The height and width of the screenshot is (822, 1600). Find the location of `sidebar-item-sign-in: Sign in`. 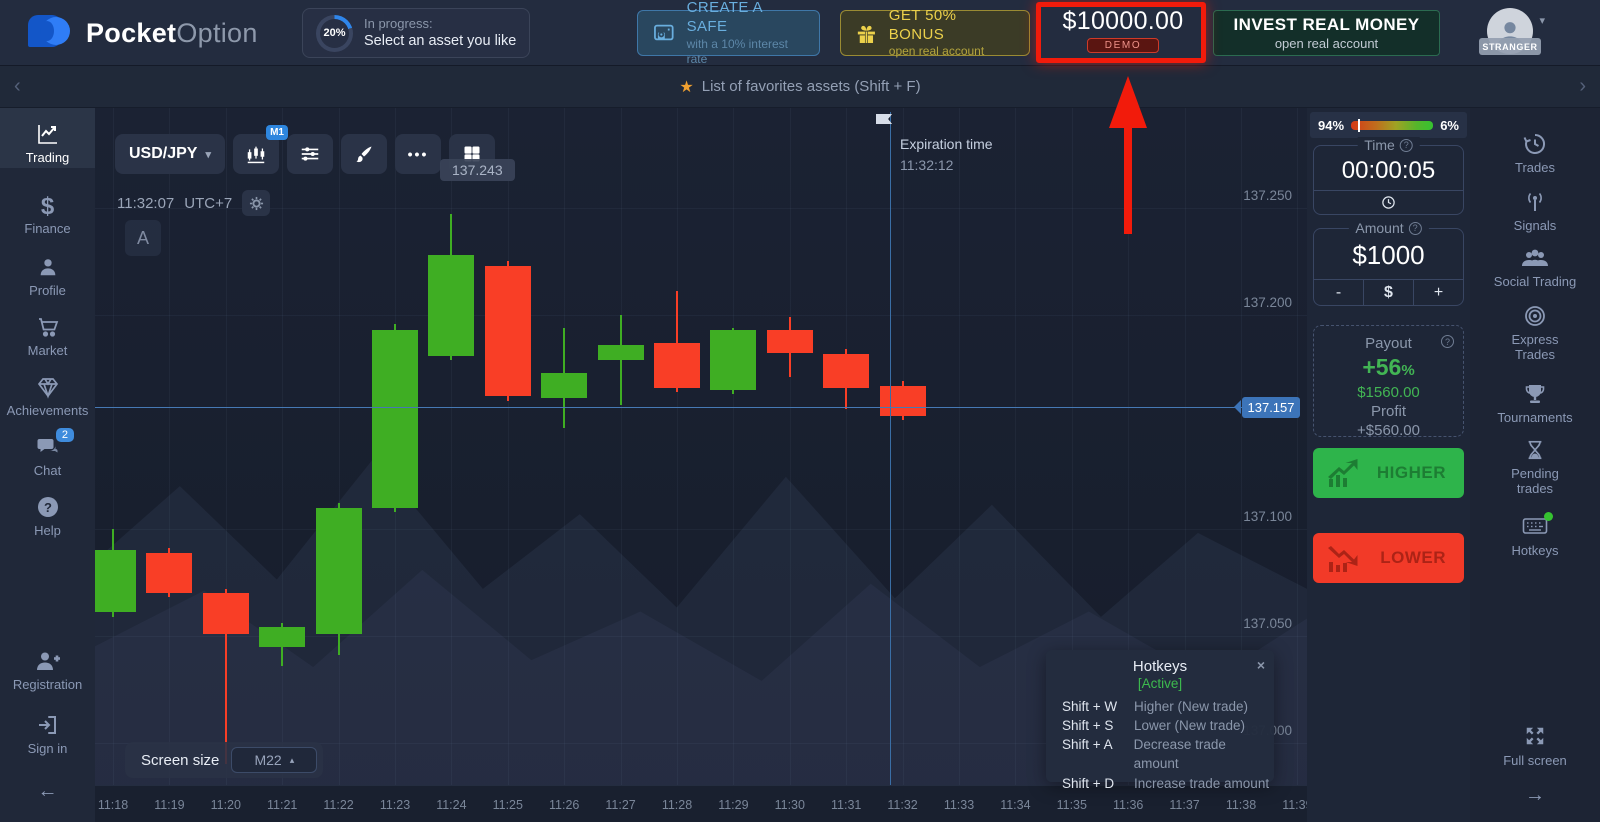

sidebar-item-sign-in: Sign in is located at coordinates (47, 734).